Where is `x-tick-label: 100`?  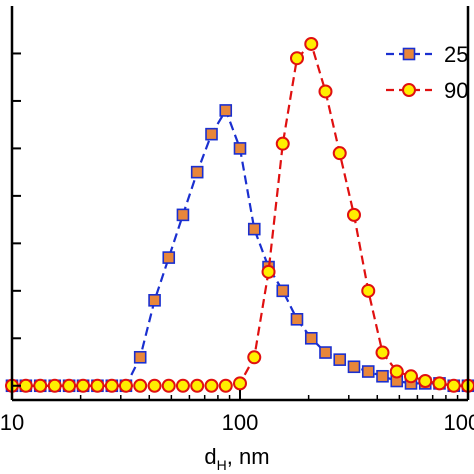
x-tick-label: 100 is located at coordinates (240, 422).